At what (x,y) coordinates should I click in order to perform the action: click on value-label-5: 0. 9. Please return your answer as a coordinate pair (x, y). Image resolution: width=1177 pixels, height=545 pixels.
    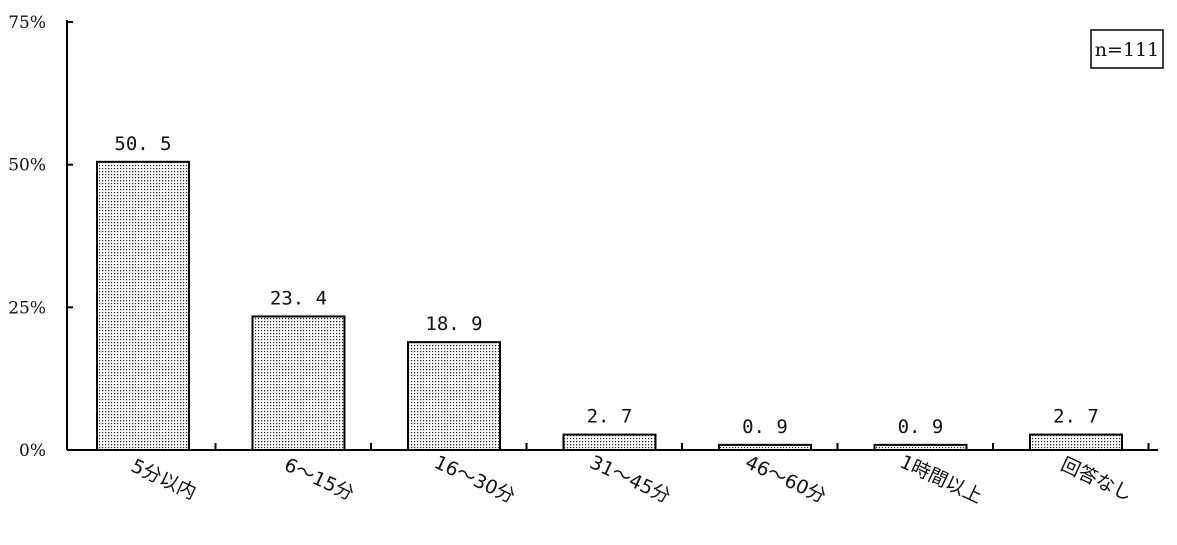
    Looking at the image, I should click on (765, 427).